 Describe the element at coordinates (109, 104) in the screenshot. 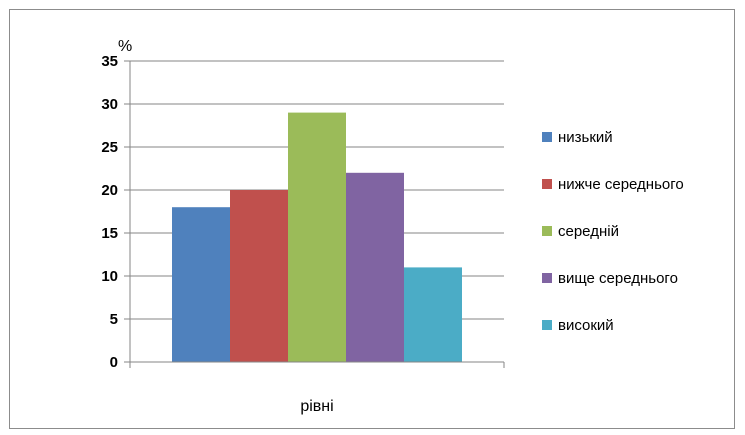

I see `y-tick-label: 30` at that location.